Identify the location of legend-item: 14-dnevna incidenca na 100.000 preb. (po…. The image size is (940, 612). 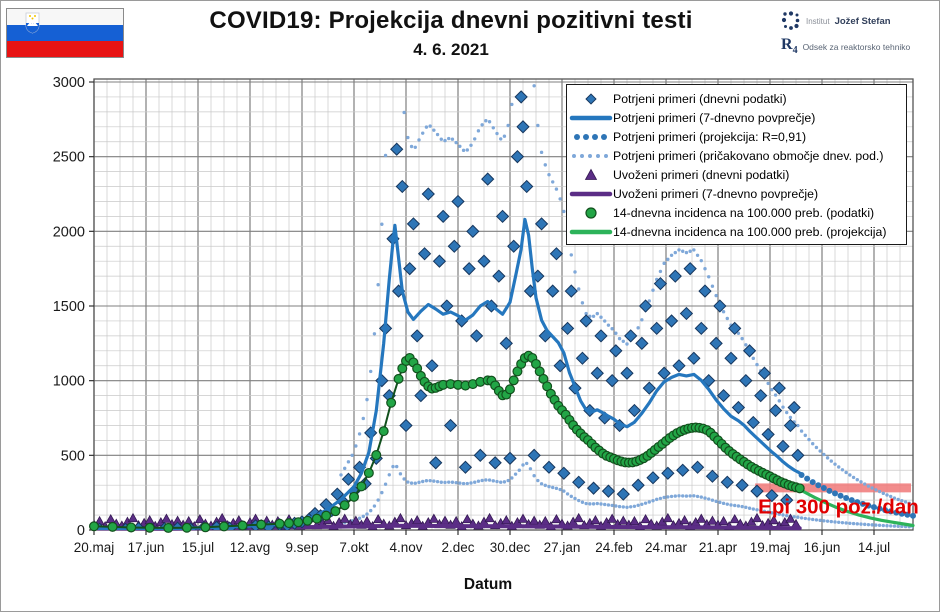
(736, 212).